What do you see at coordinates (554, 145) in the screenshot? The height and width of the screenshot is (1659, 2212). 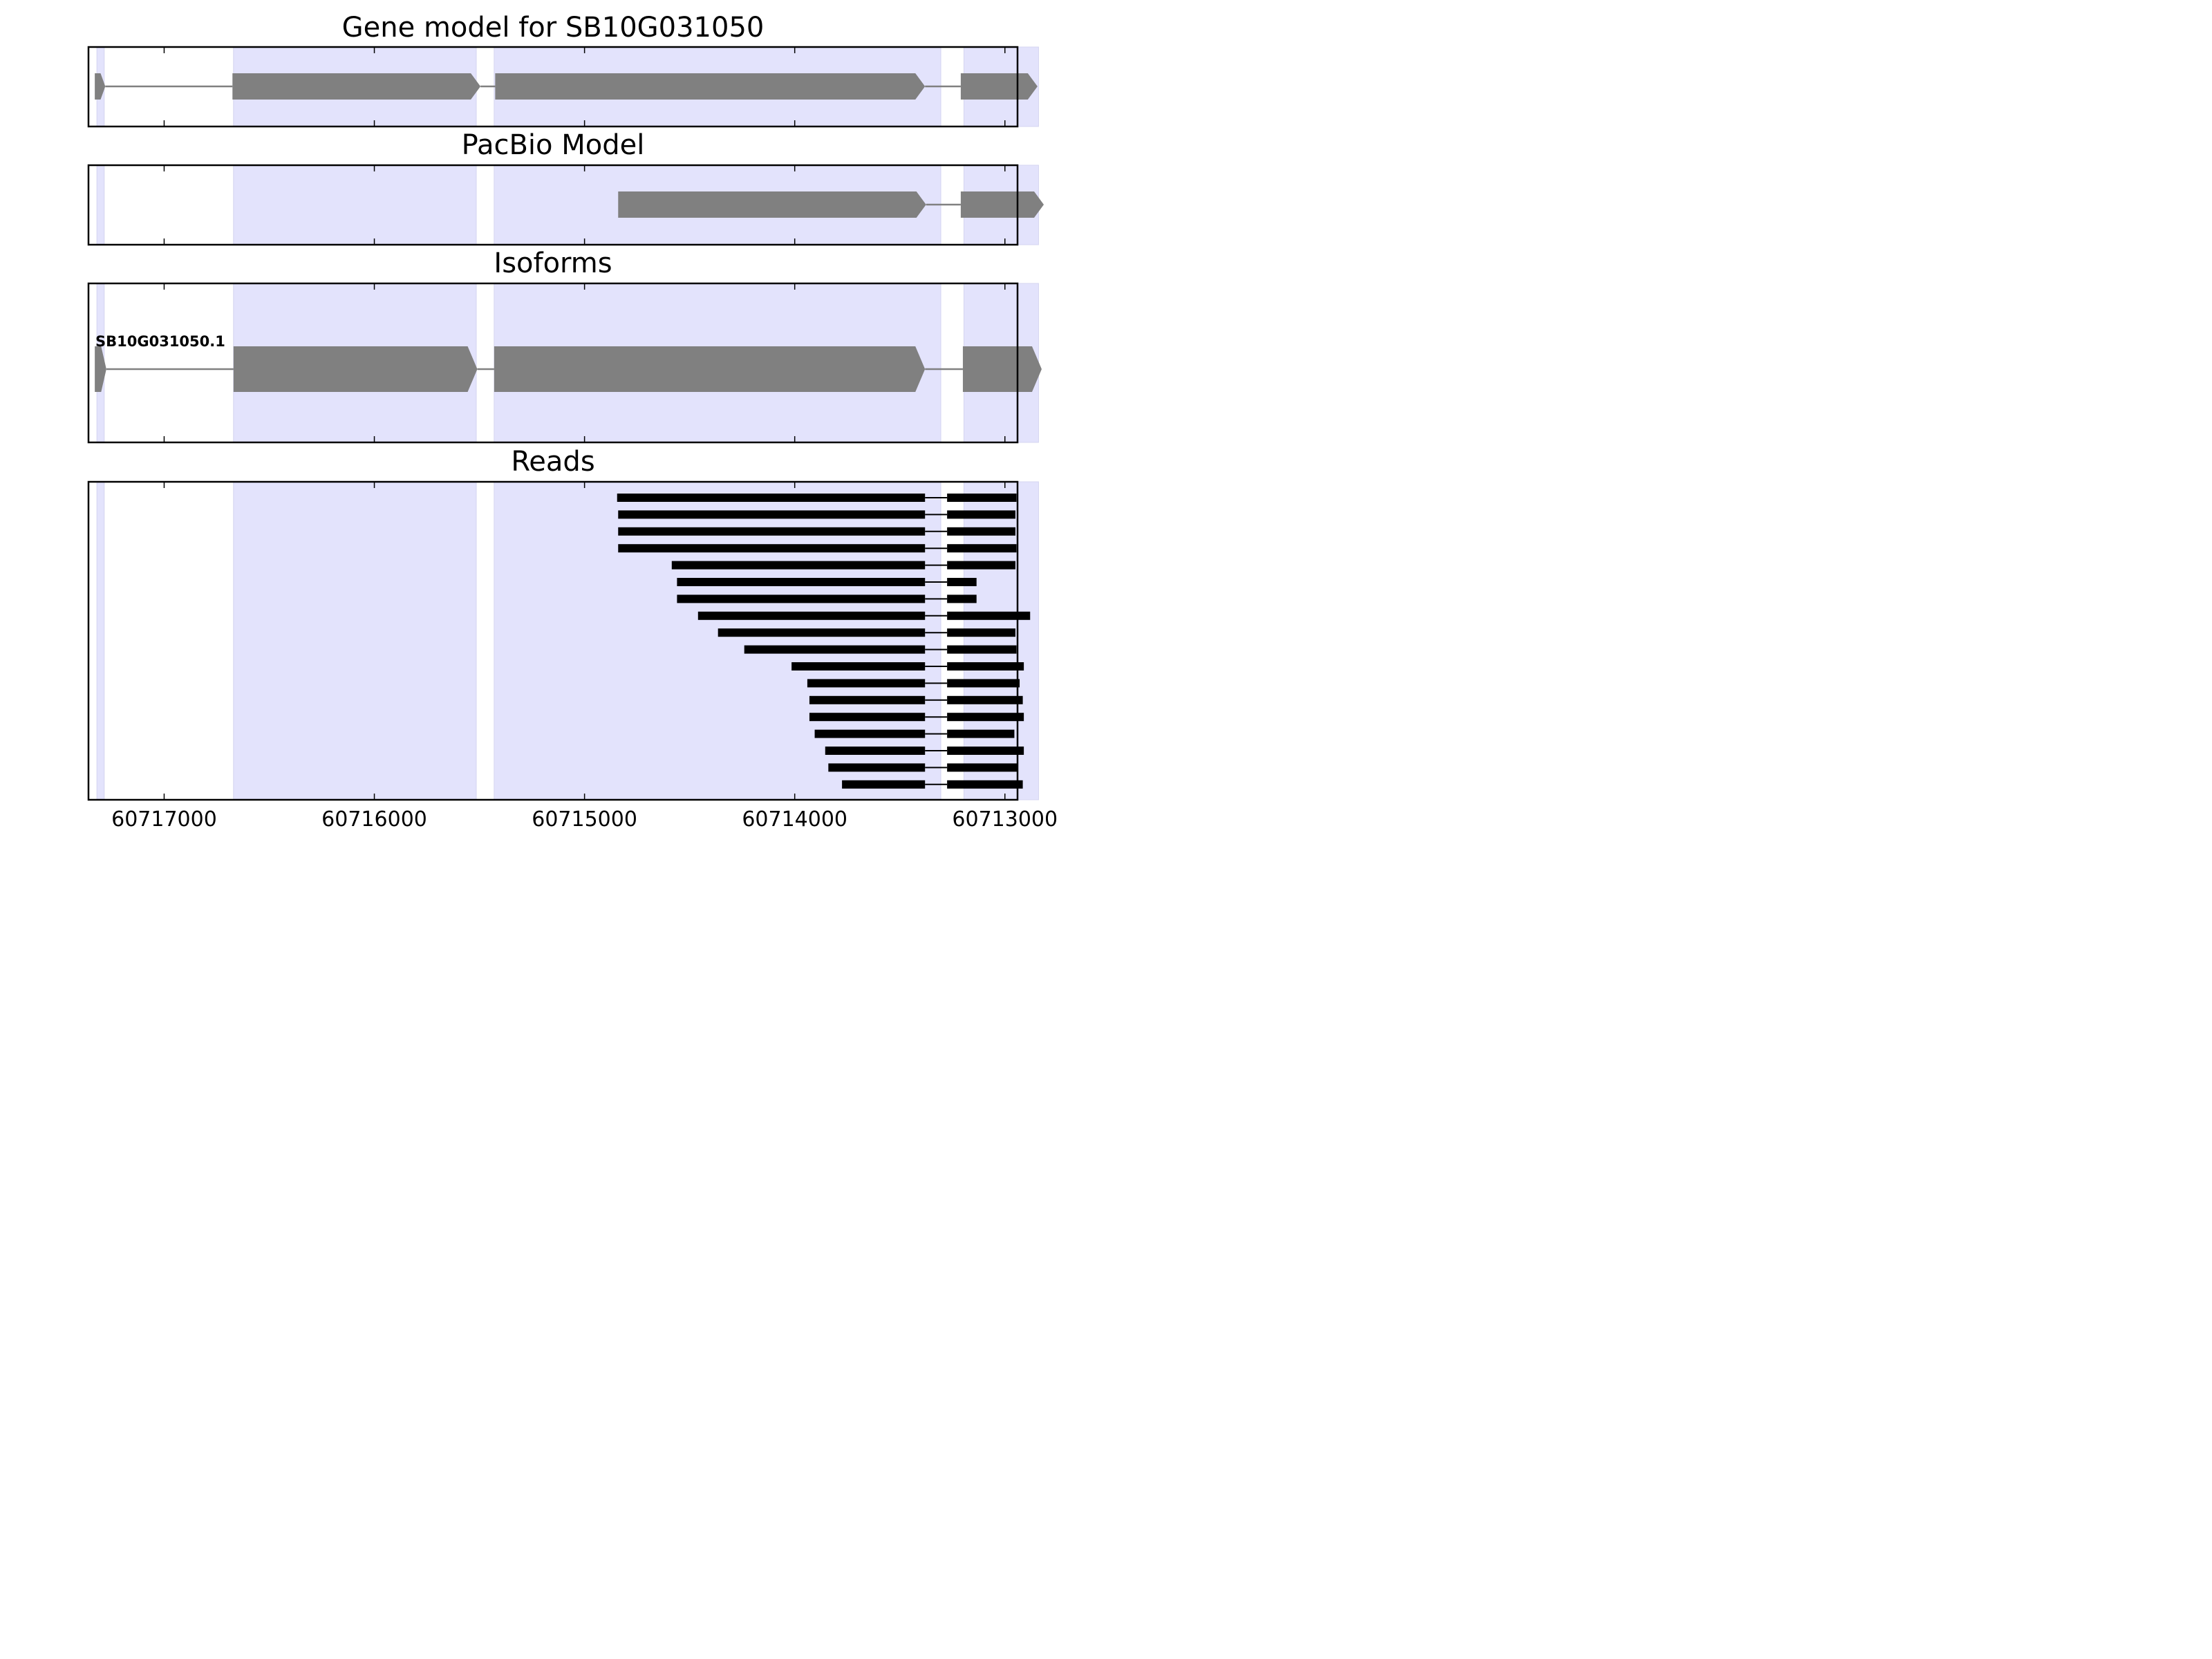 I see `pacbio-model-title: PacBio Model` at bounding box center [554, 145].